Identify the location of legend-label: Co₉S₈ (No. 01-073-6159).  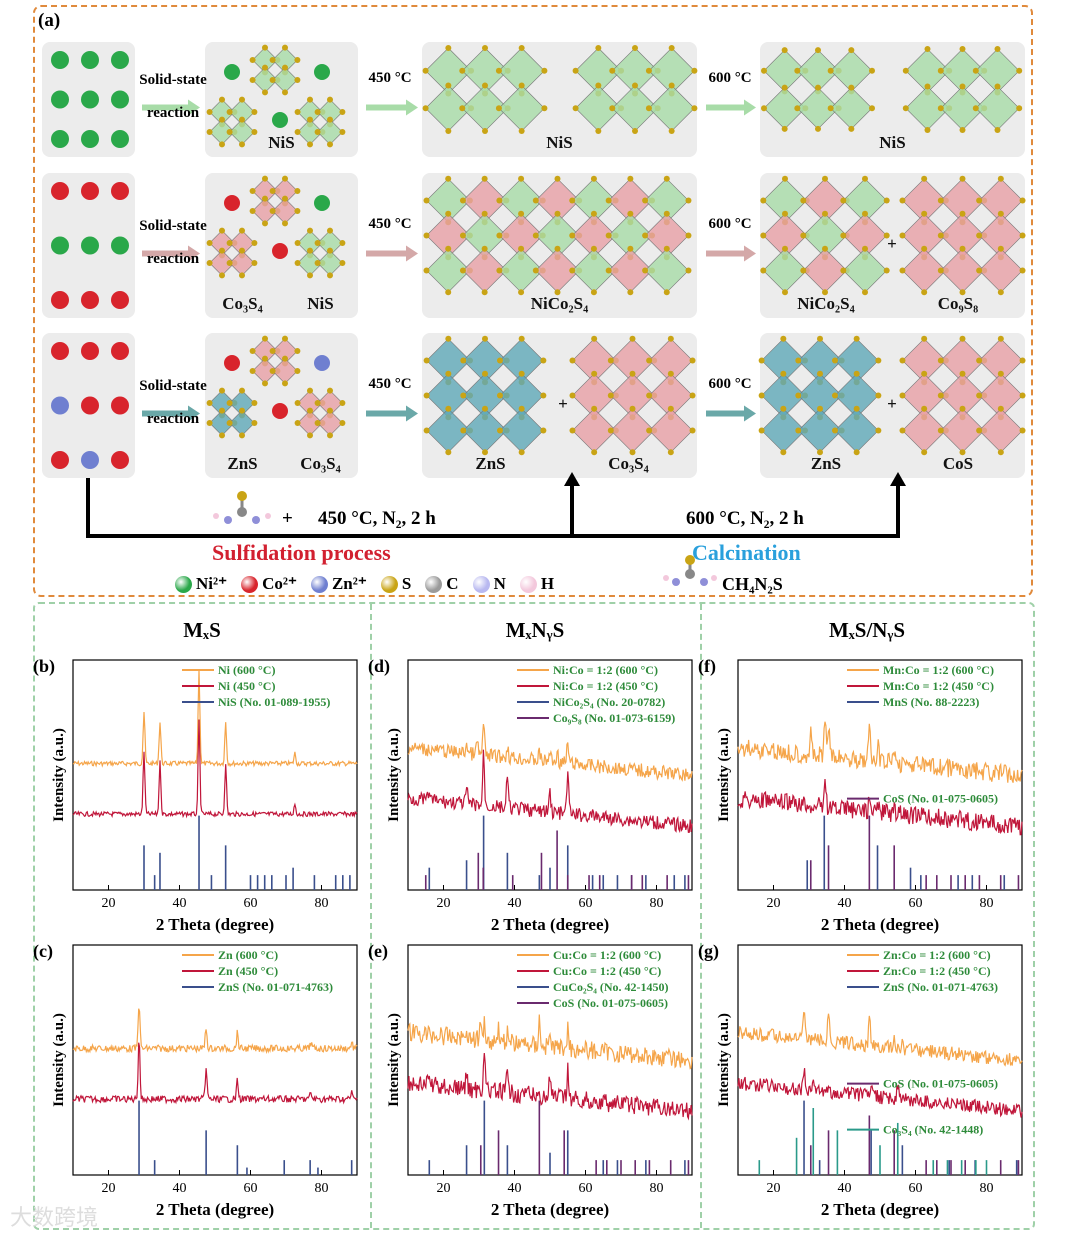
(614, 718).